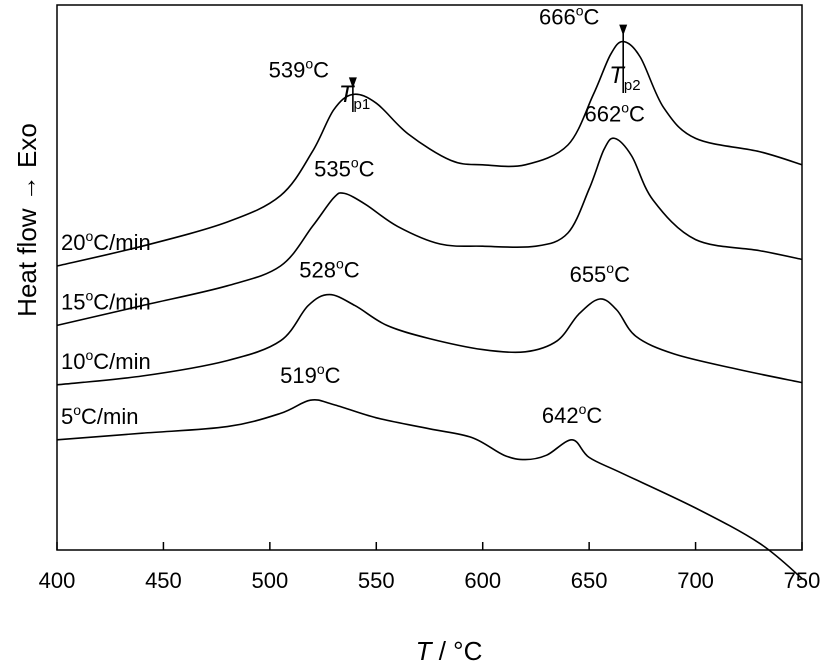 Image resolution: width=827 pixels, height=665 pixels. Describe the element at coordinates (614, 112) in the screenshot. I see `peak-label-662: 662oC` at that location.